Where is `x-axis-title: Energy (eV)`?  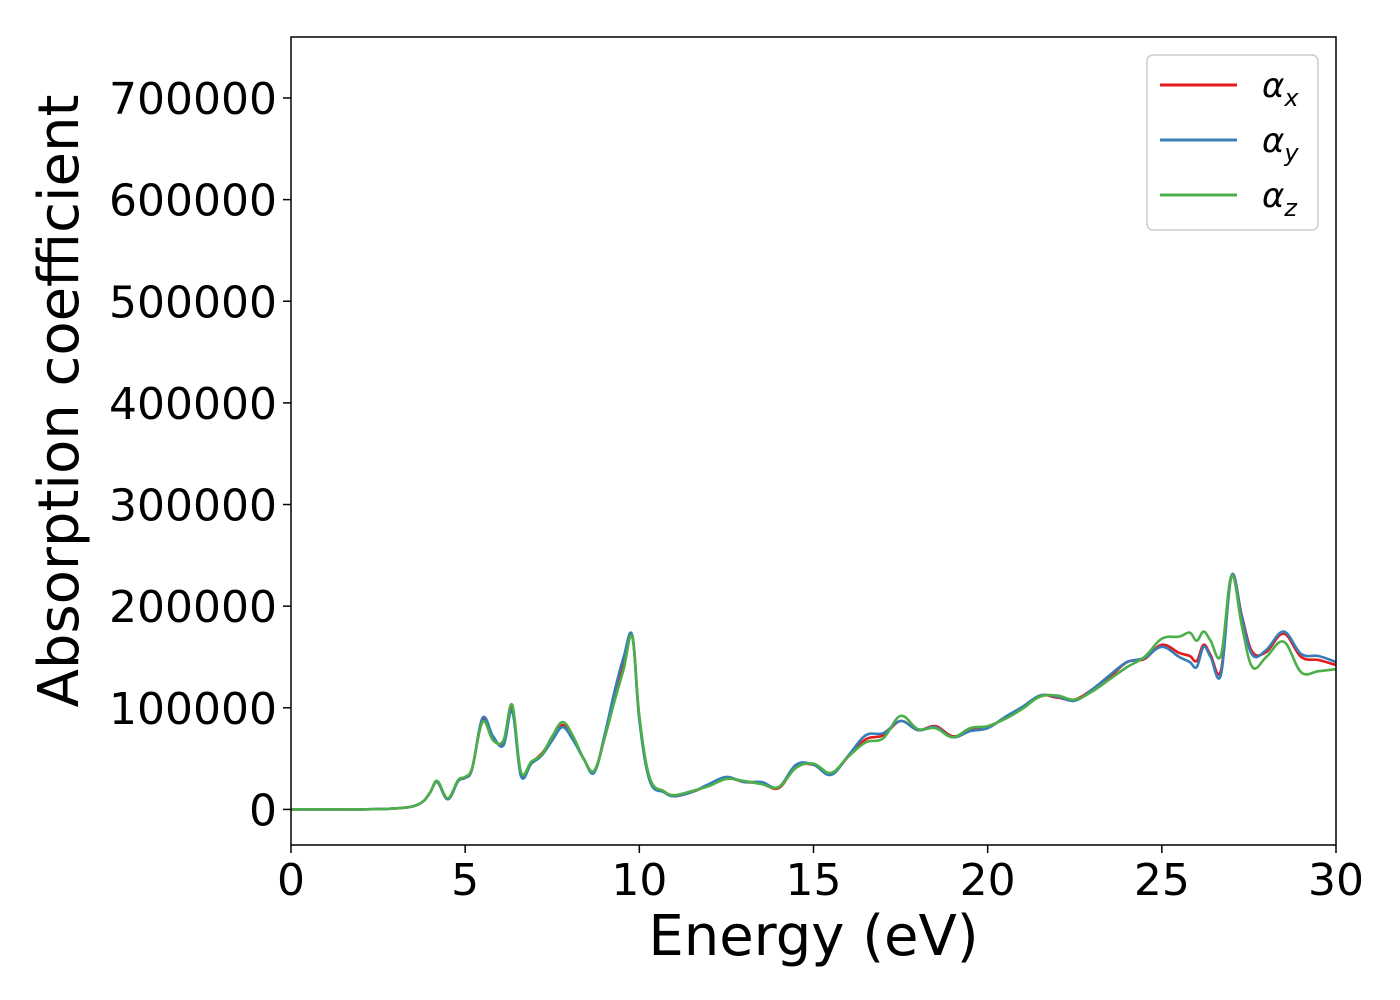
x-axis-title: Energy (eV) is located at coordinates (813, 936).